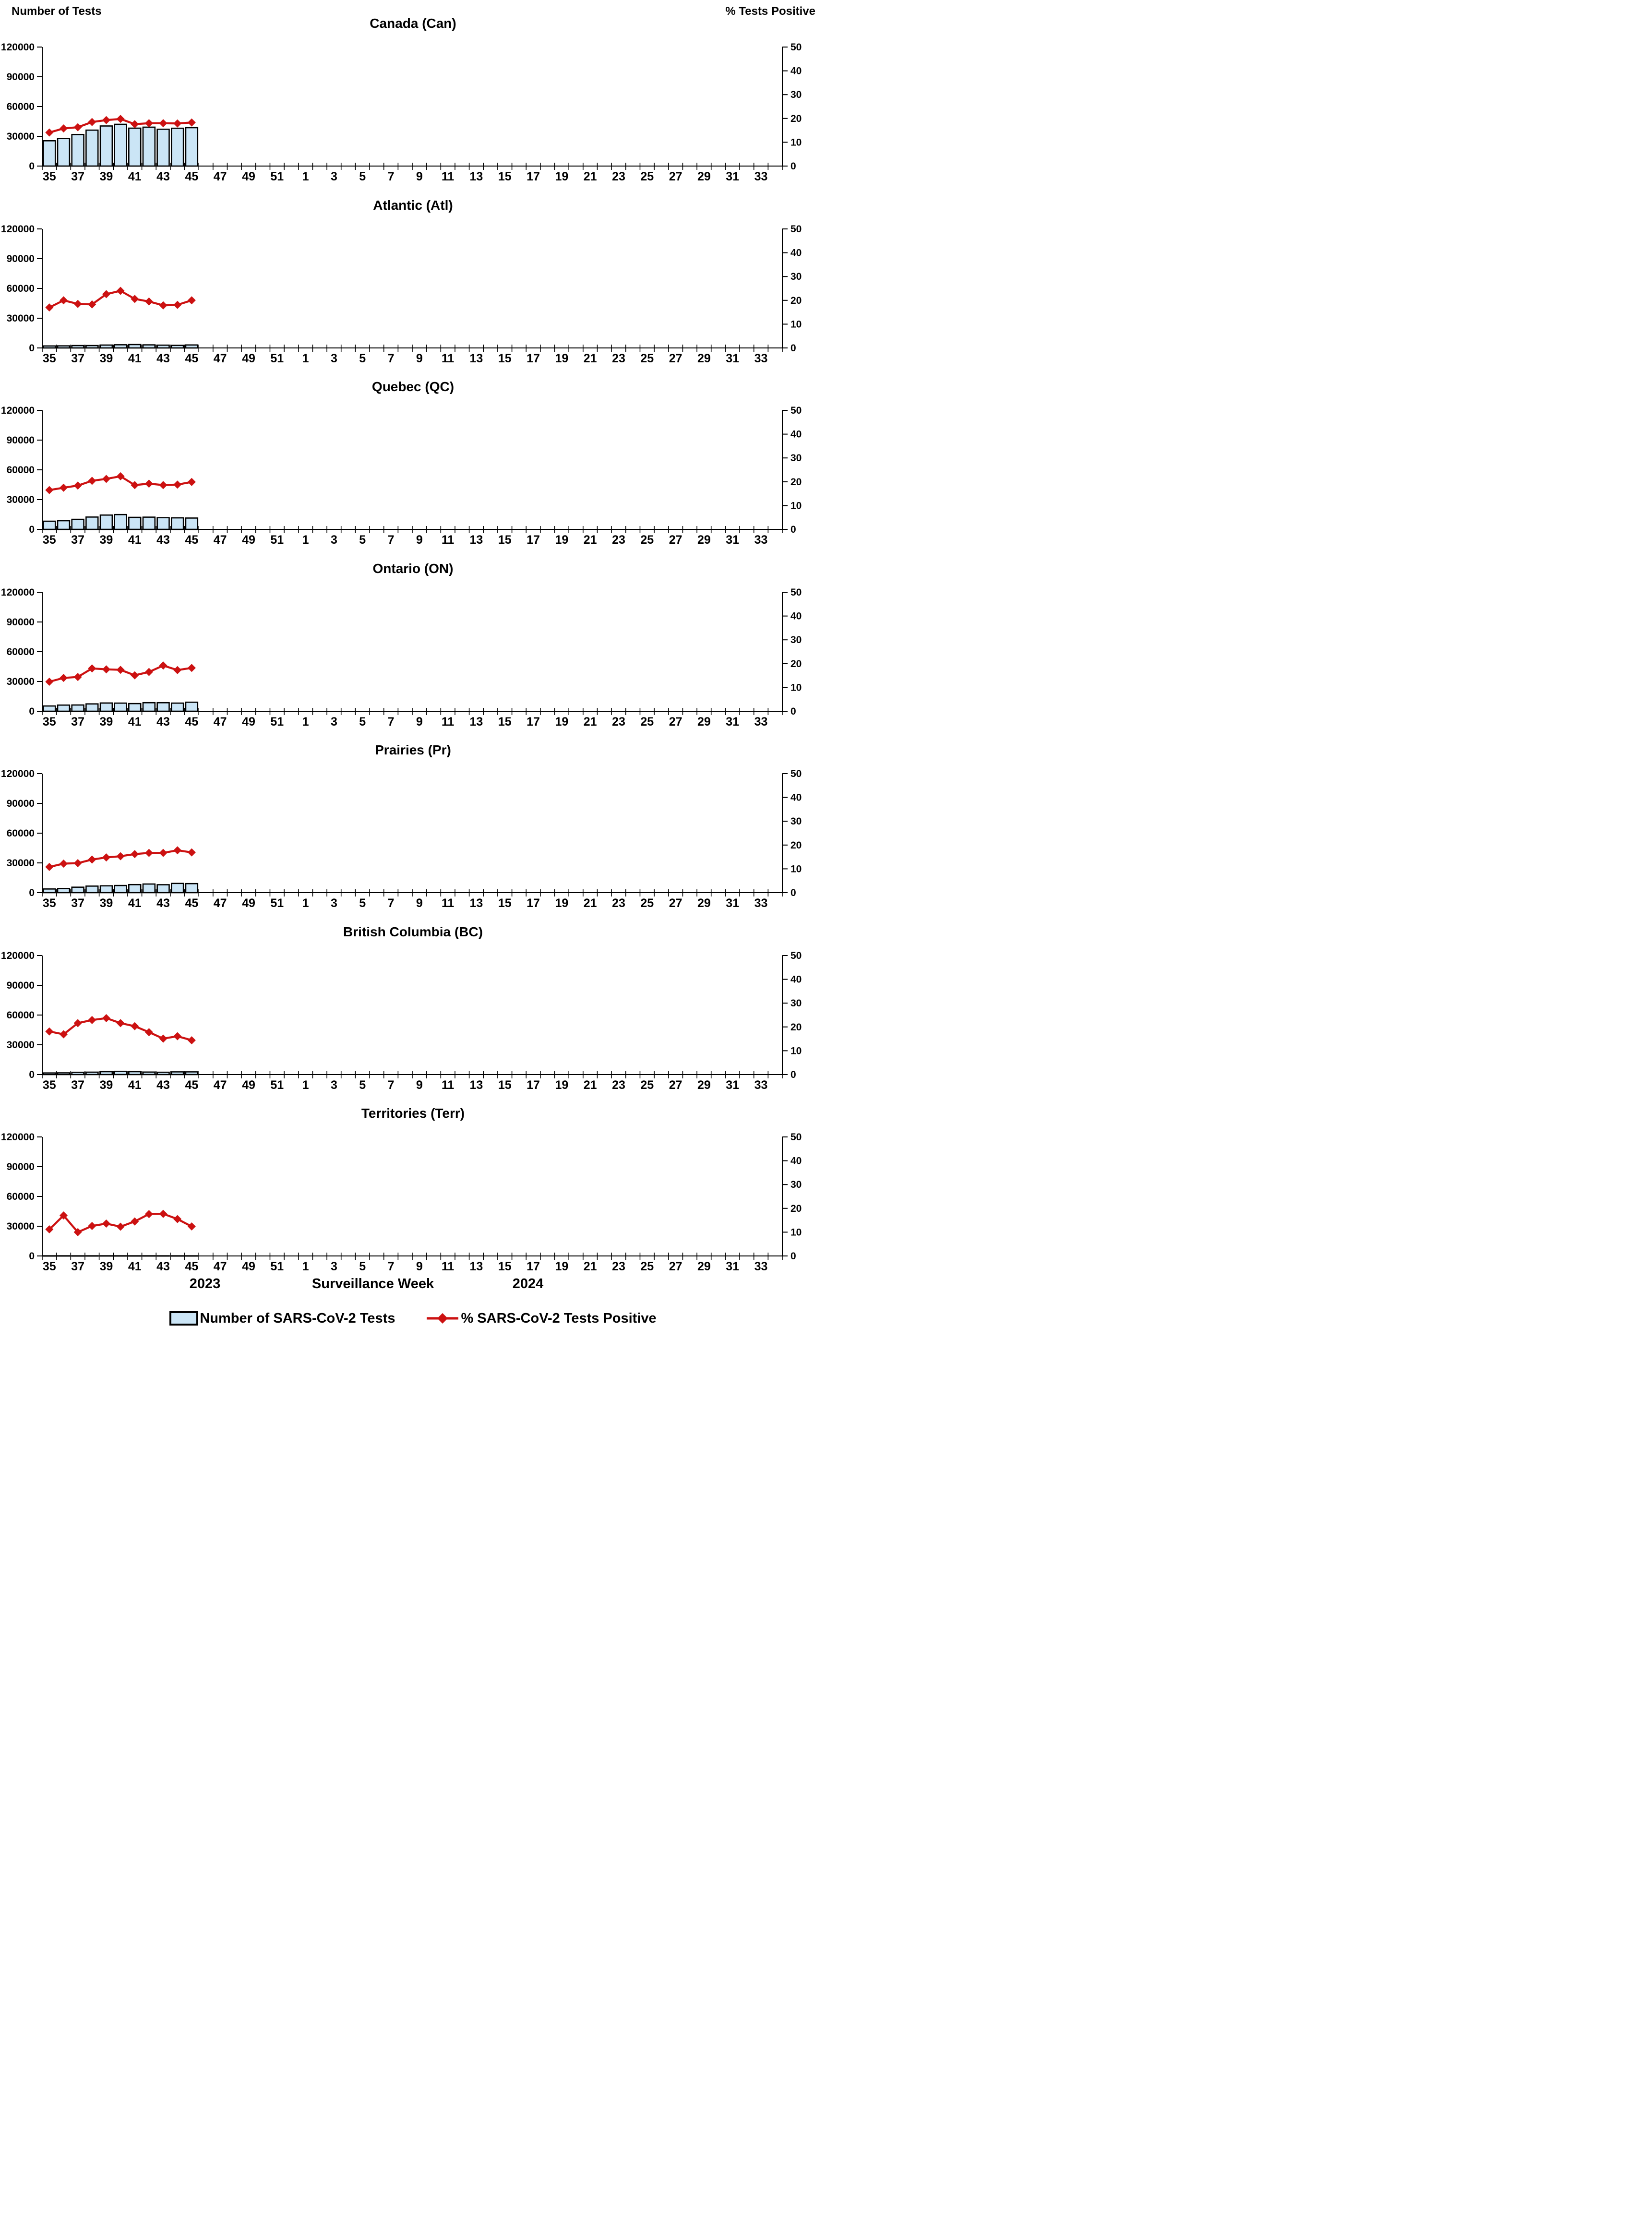 The height and width of the screenshot is (2235, 1652). Describe the element at coordinates (77, 1085) in the screenshot. I see `week-label: 37` at that location.